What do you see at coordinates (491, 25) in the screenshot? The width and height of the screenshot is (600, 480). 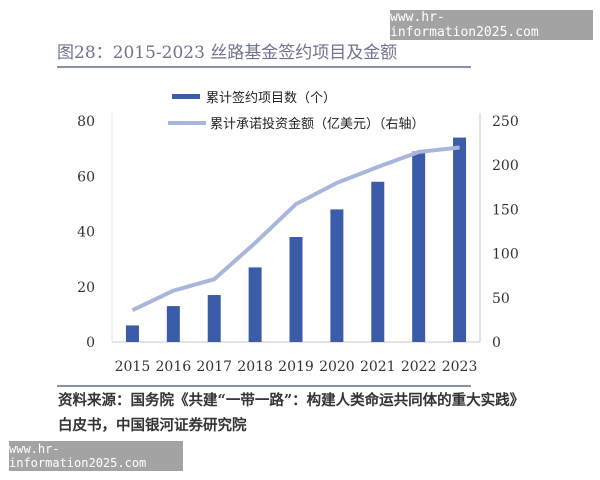 I see `watermark-top: www.hr-information2025.com` at bounding box center [491, 25].